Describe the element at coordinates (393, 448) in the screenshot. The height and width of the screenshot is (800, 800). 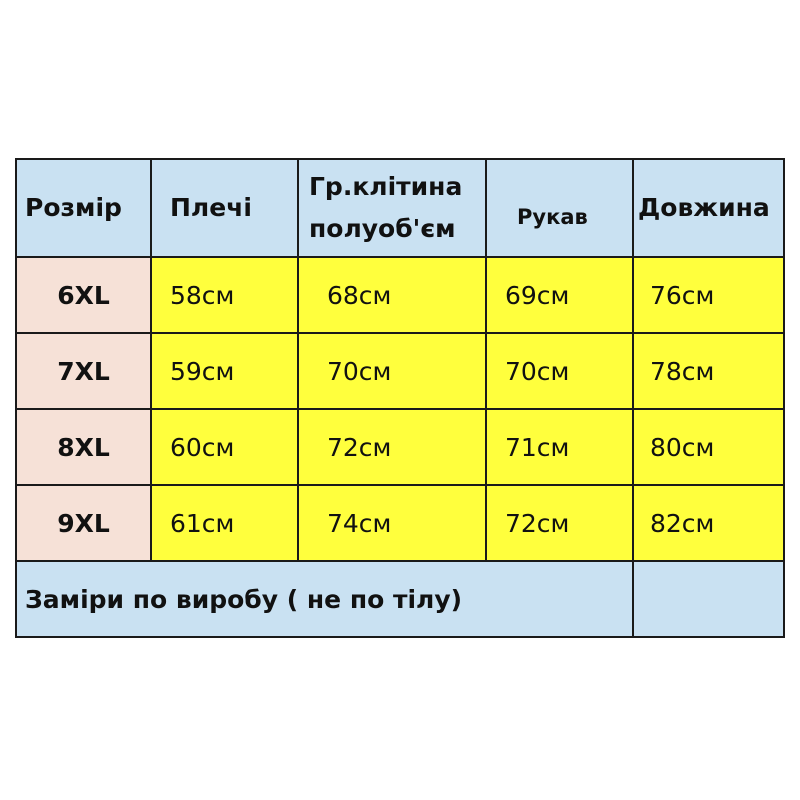
I see `cell-chest: 72см` at that location.